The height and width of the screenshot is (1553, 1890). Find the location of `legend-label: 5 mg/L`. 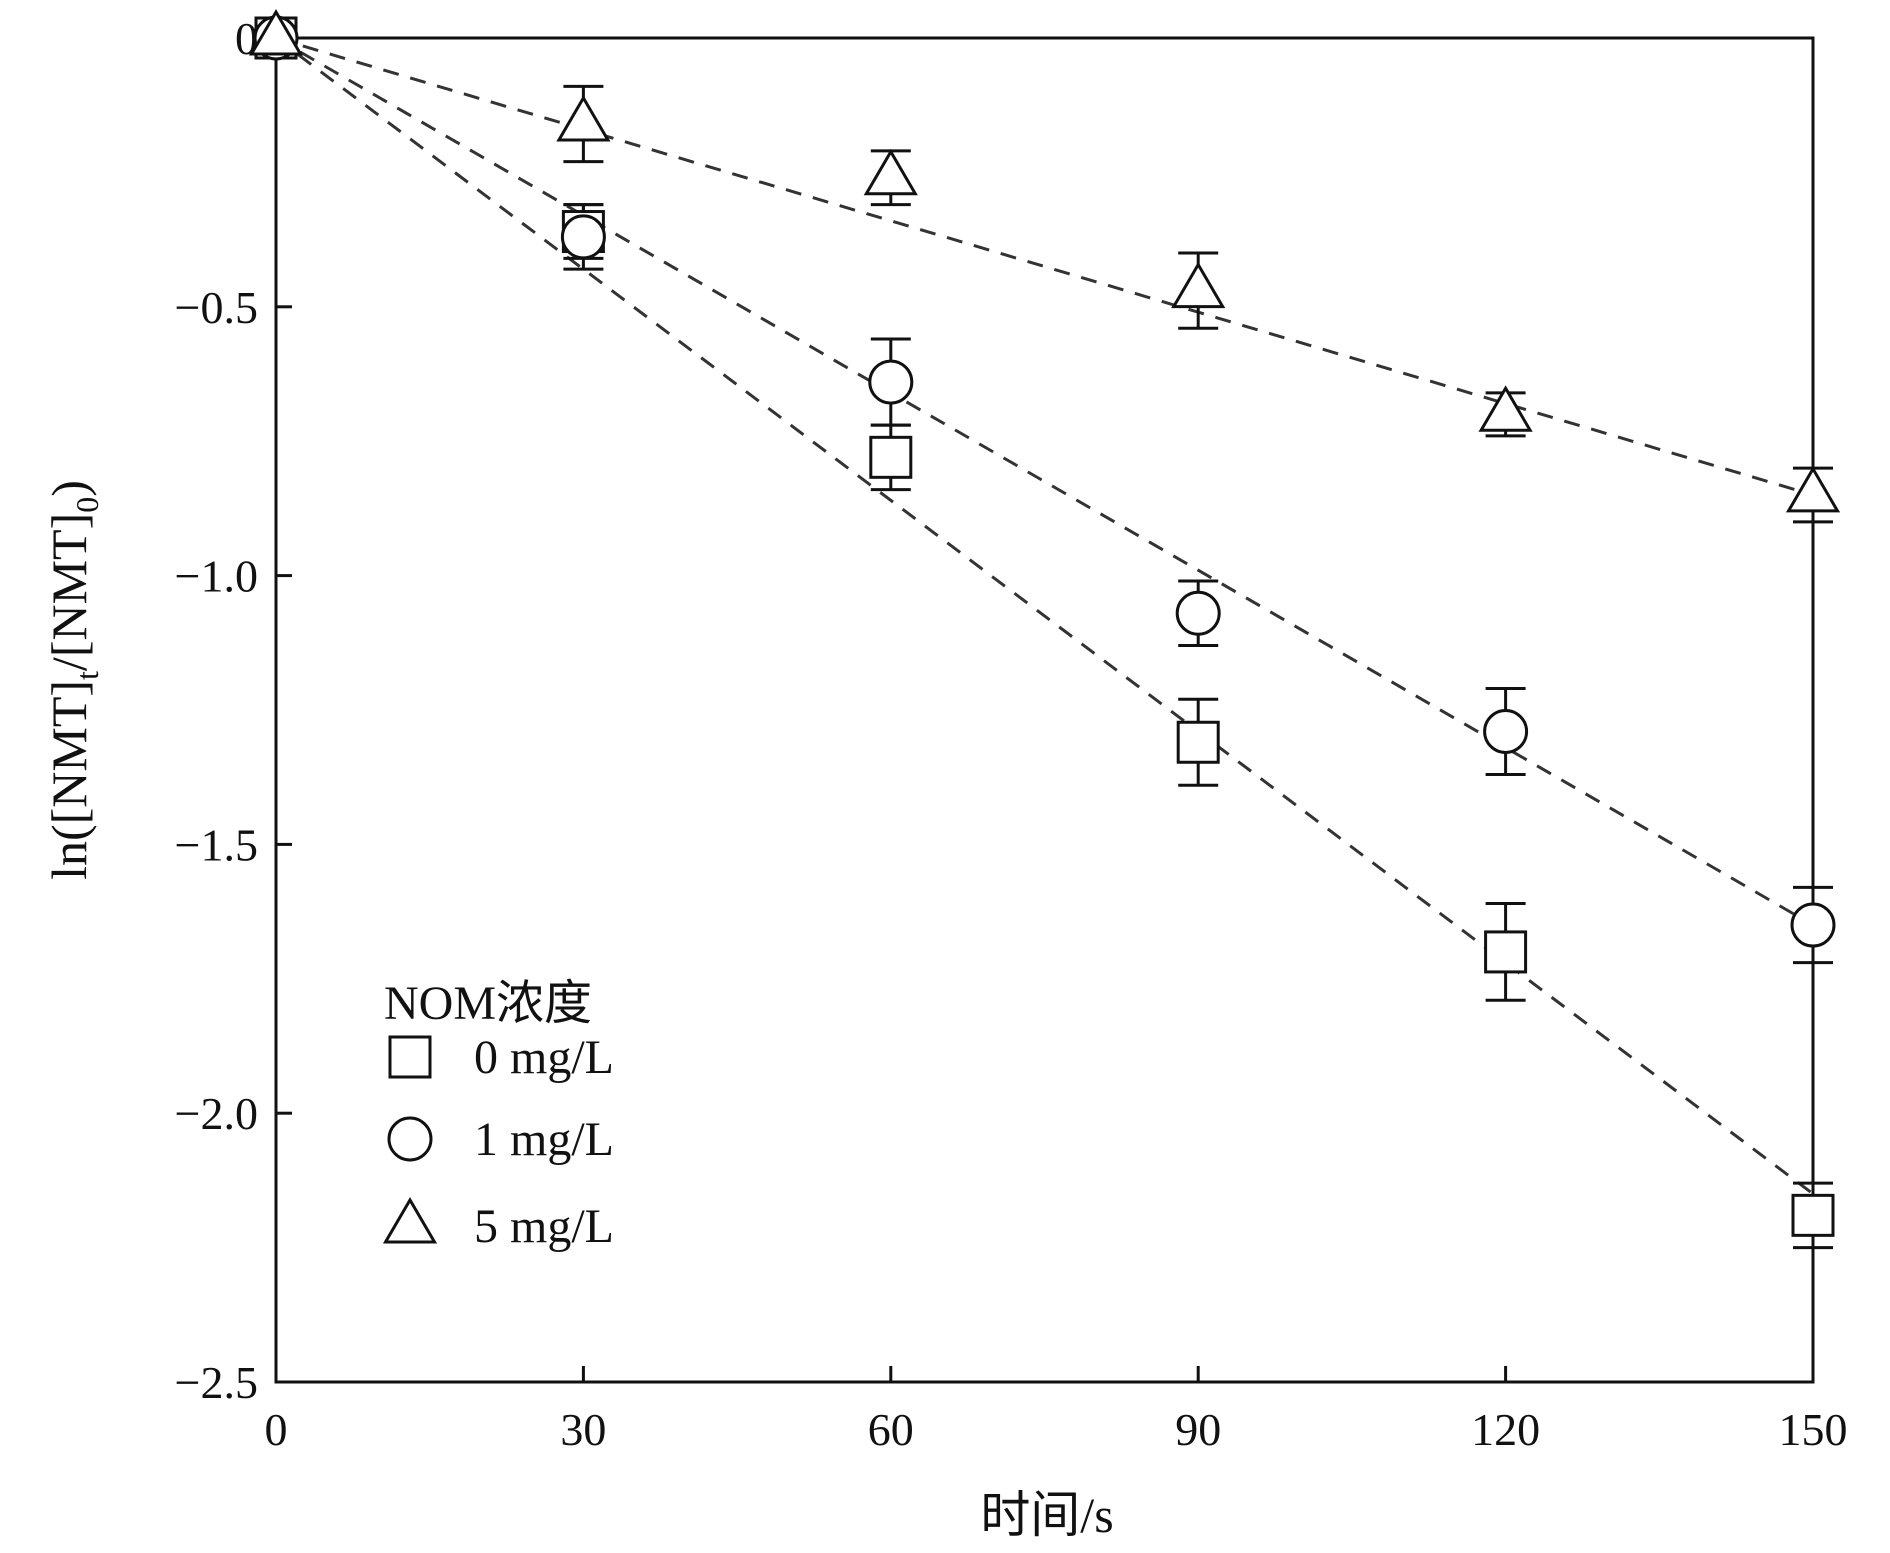

legend-label: 5 mg/L is located at coordinates (544, 1226).